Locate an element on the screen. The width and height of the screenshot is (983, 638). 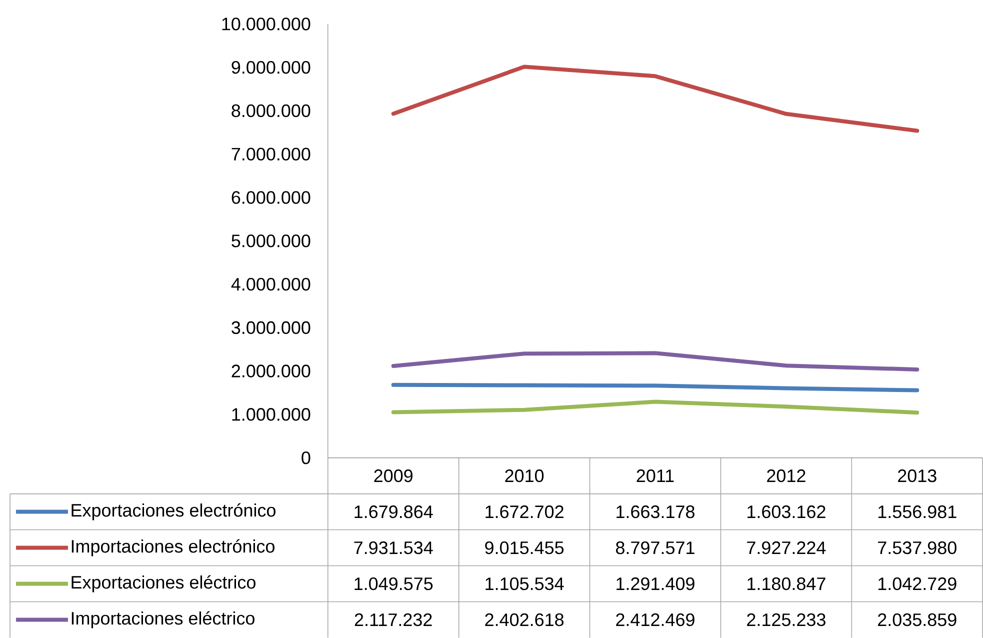
y-tick-label: 9.000.000 is located at coordinates (271, 67).